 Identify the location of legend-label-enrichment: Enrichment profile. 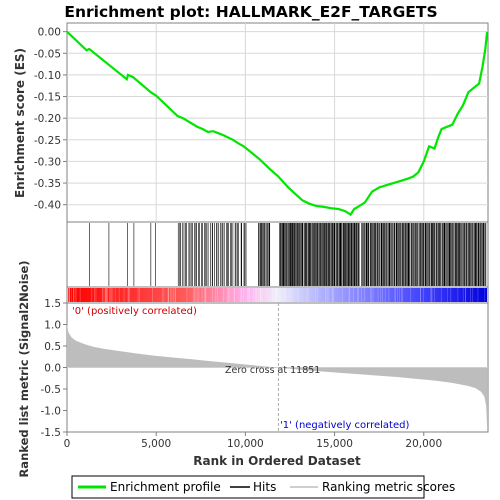
(165, 487).